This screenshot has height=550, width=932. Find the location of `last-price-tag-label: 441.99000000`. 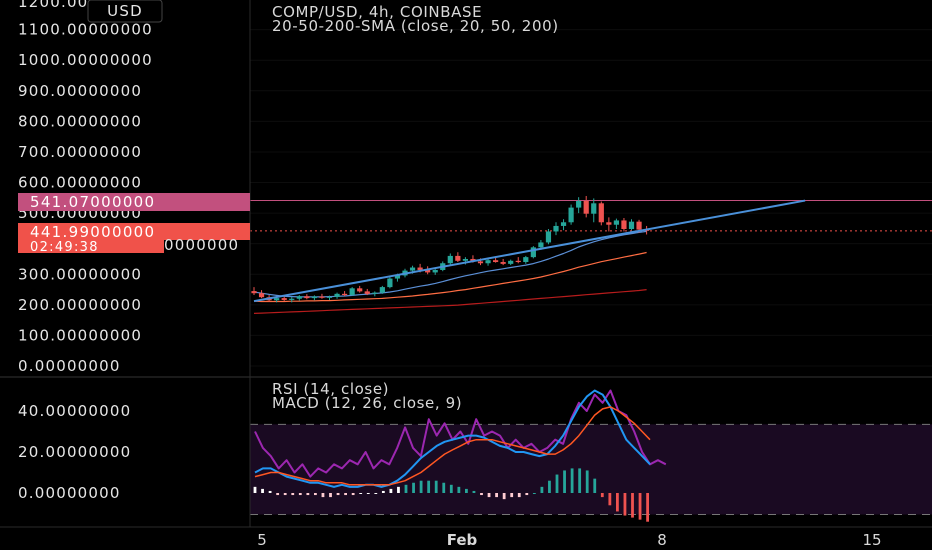

last-price-tag-label: 441.99000000 is located at coordinates (92, 232).